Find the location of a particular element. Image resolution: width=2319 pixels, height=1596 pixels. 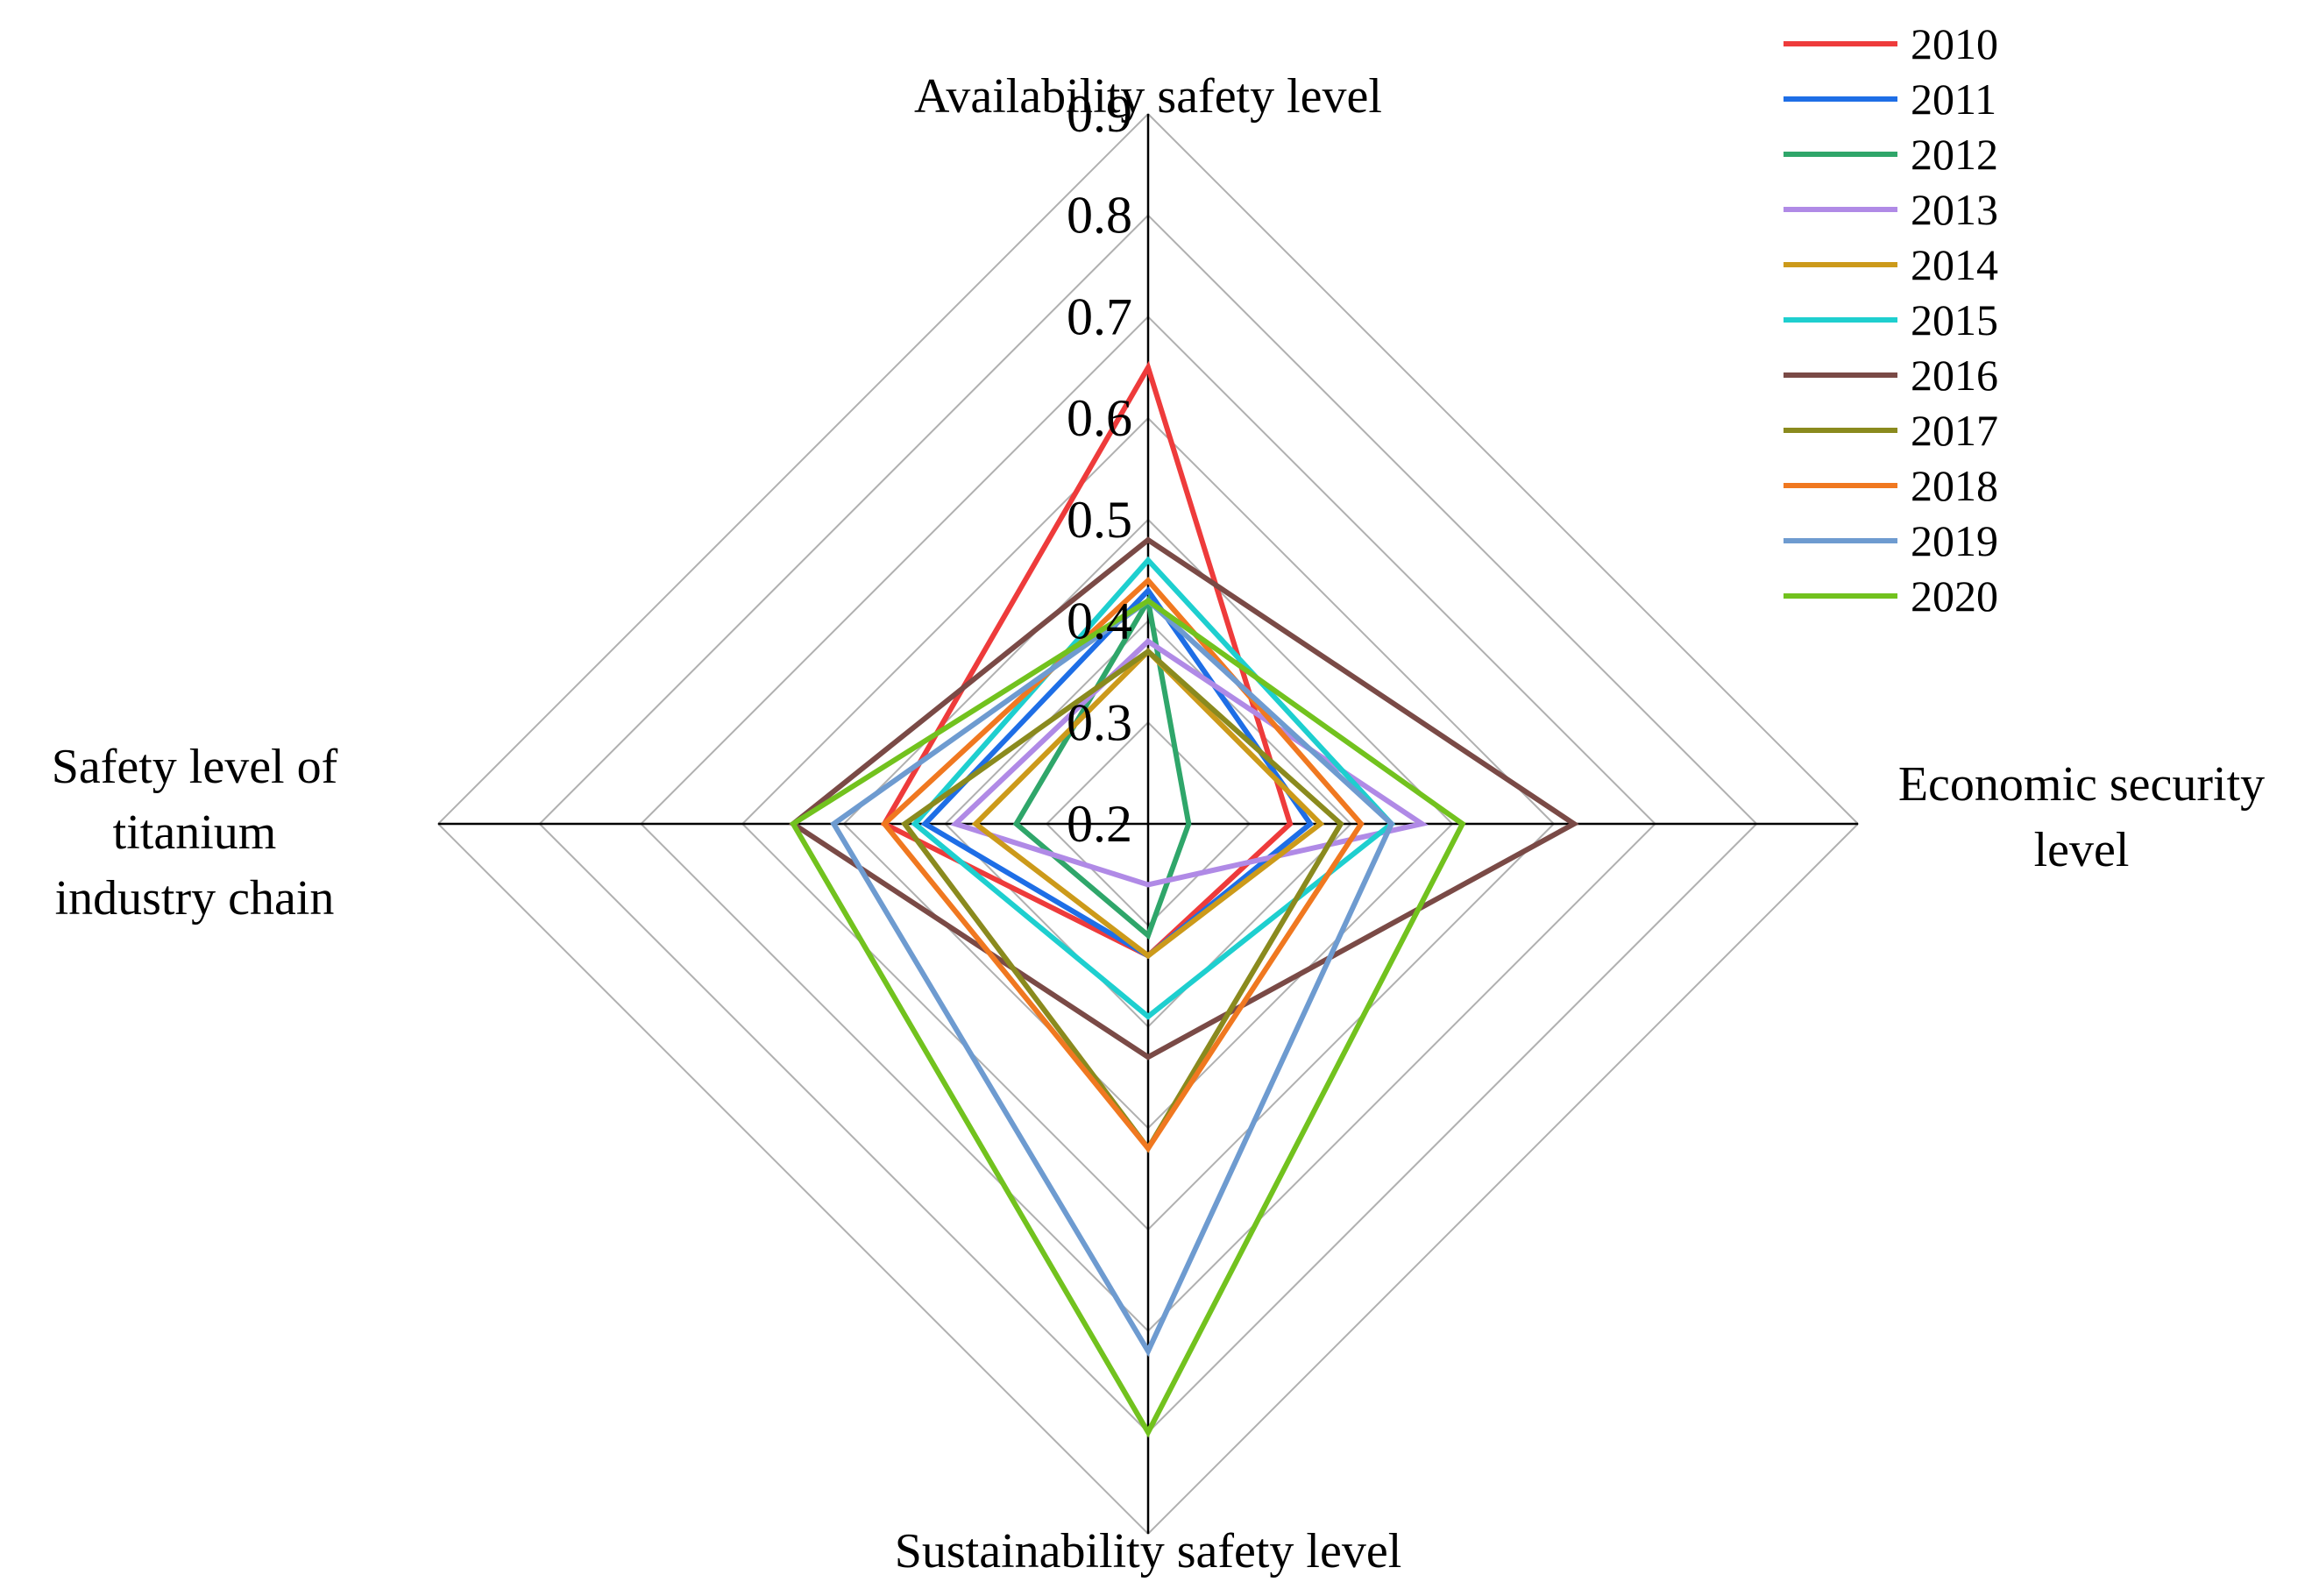

series-2012 is located at coordinates (1102, 766).